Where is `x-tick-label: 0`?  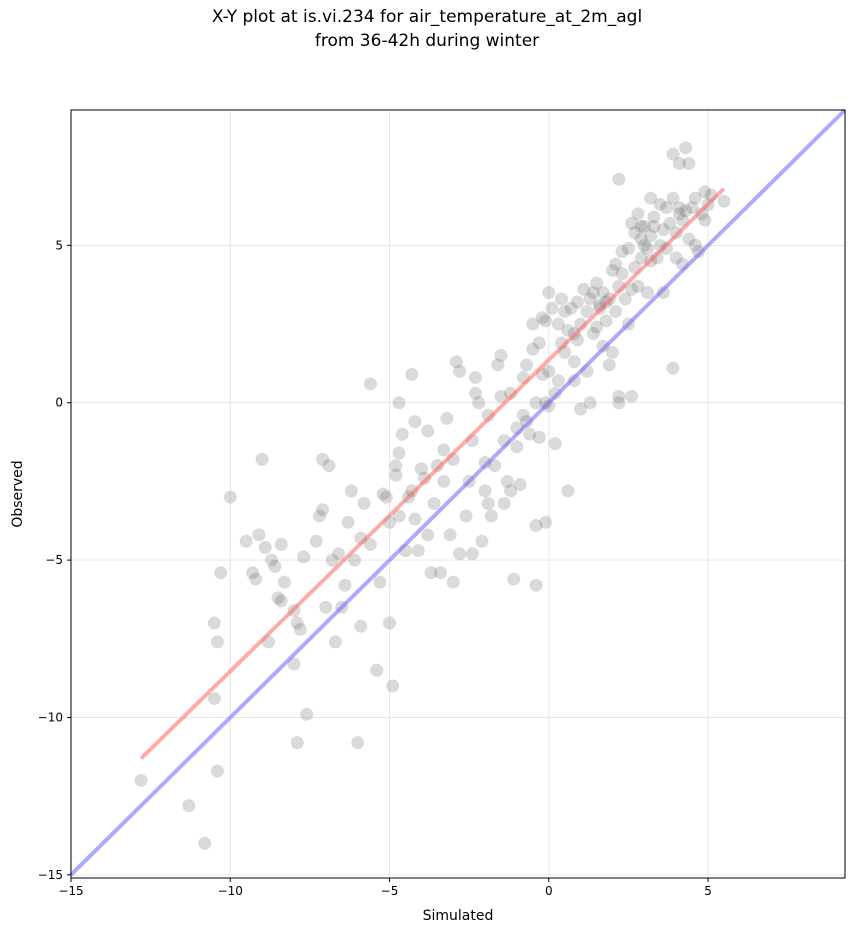
x-tick-label: 0 is located at coordinates (549, 891).